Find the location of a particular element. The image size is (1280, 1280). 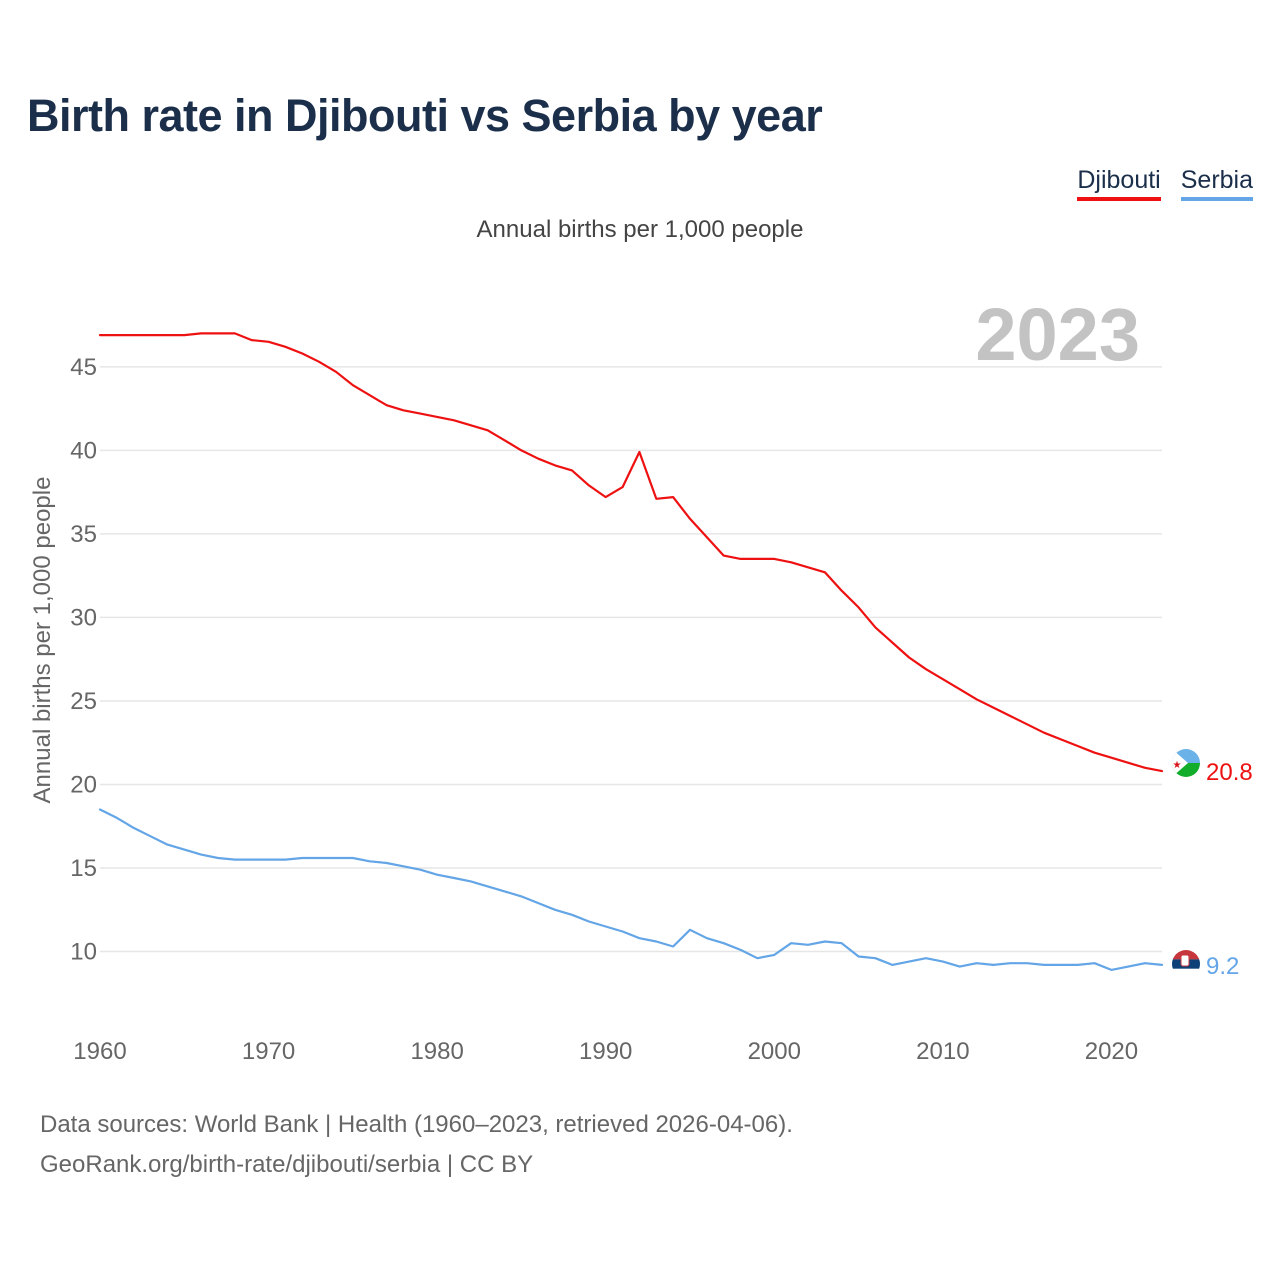

x-tick-label: 1990 is located at coordinates (605, 1051).